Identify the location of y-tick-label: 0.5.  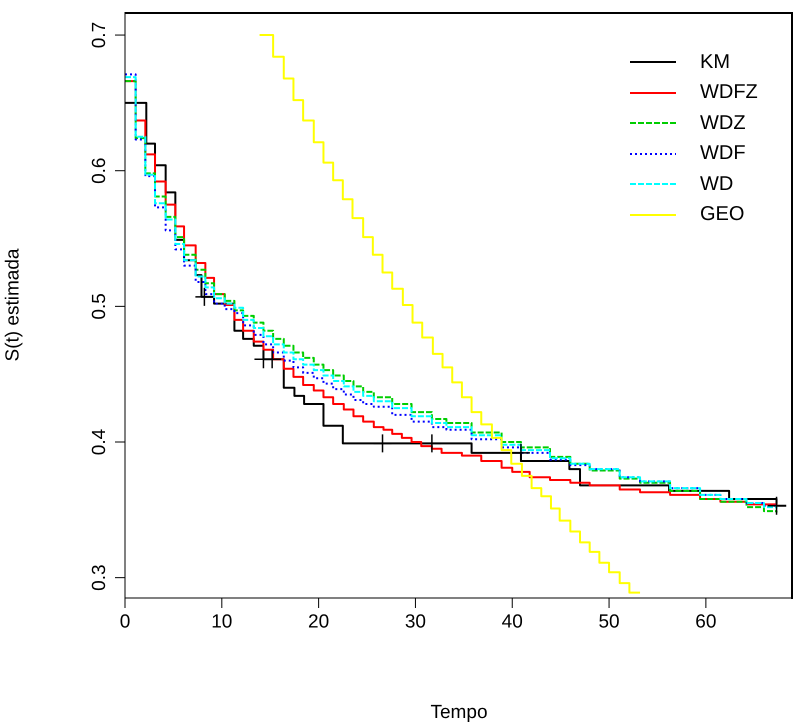
(99, 306).